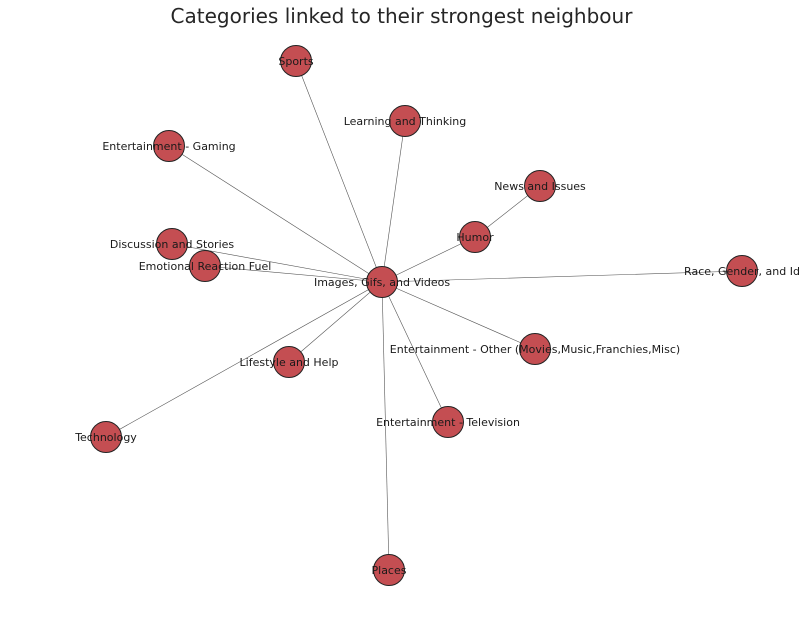 Image resolution: width=803 pixels, height=638 pixels. I want to click on node-sports, so click(296, 61).